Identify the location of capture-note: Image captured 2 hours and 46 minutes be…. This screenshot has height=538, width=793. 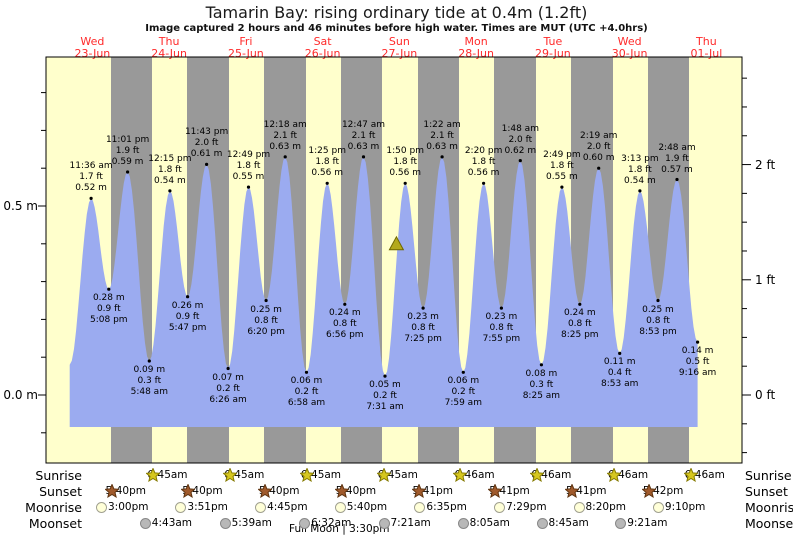
(396, 28).